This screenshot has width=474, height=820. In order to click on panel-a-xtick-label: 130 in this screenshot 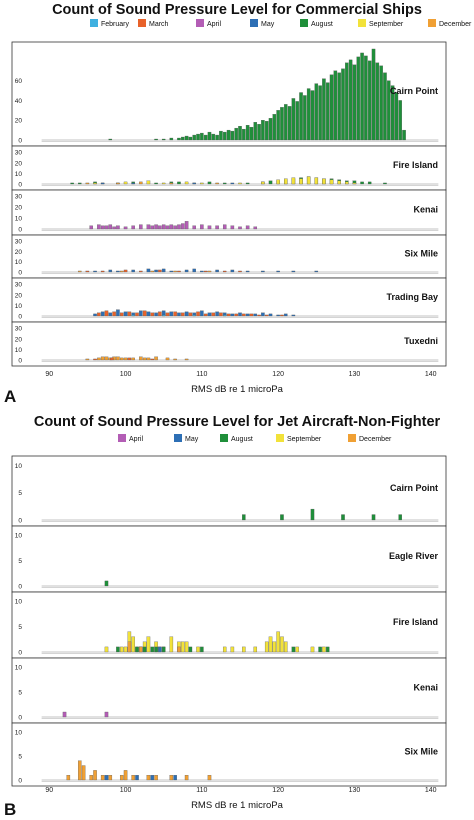, I will do `click(355, 374)`.